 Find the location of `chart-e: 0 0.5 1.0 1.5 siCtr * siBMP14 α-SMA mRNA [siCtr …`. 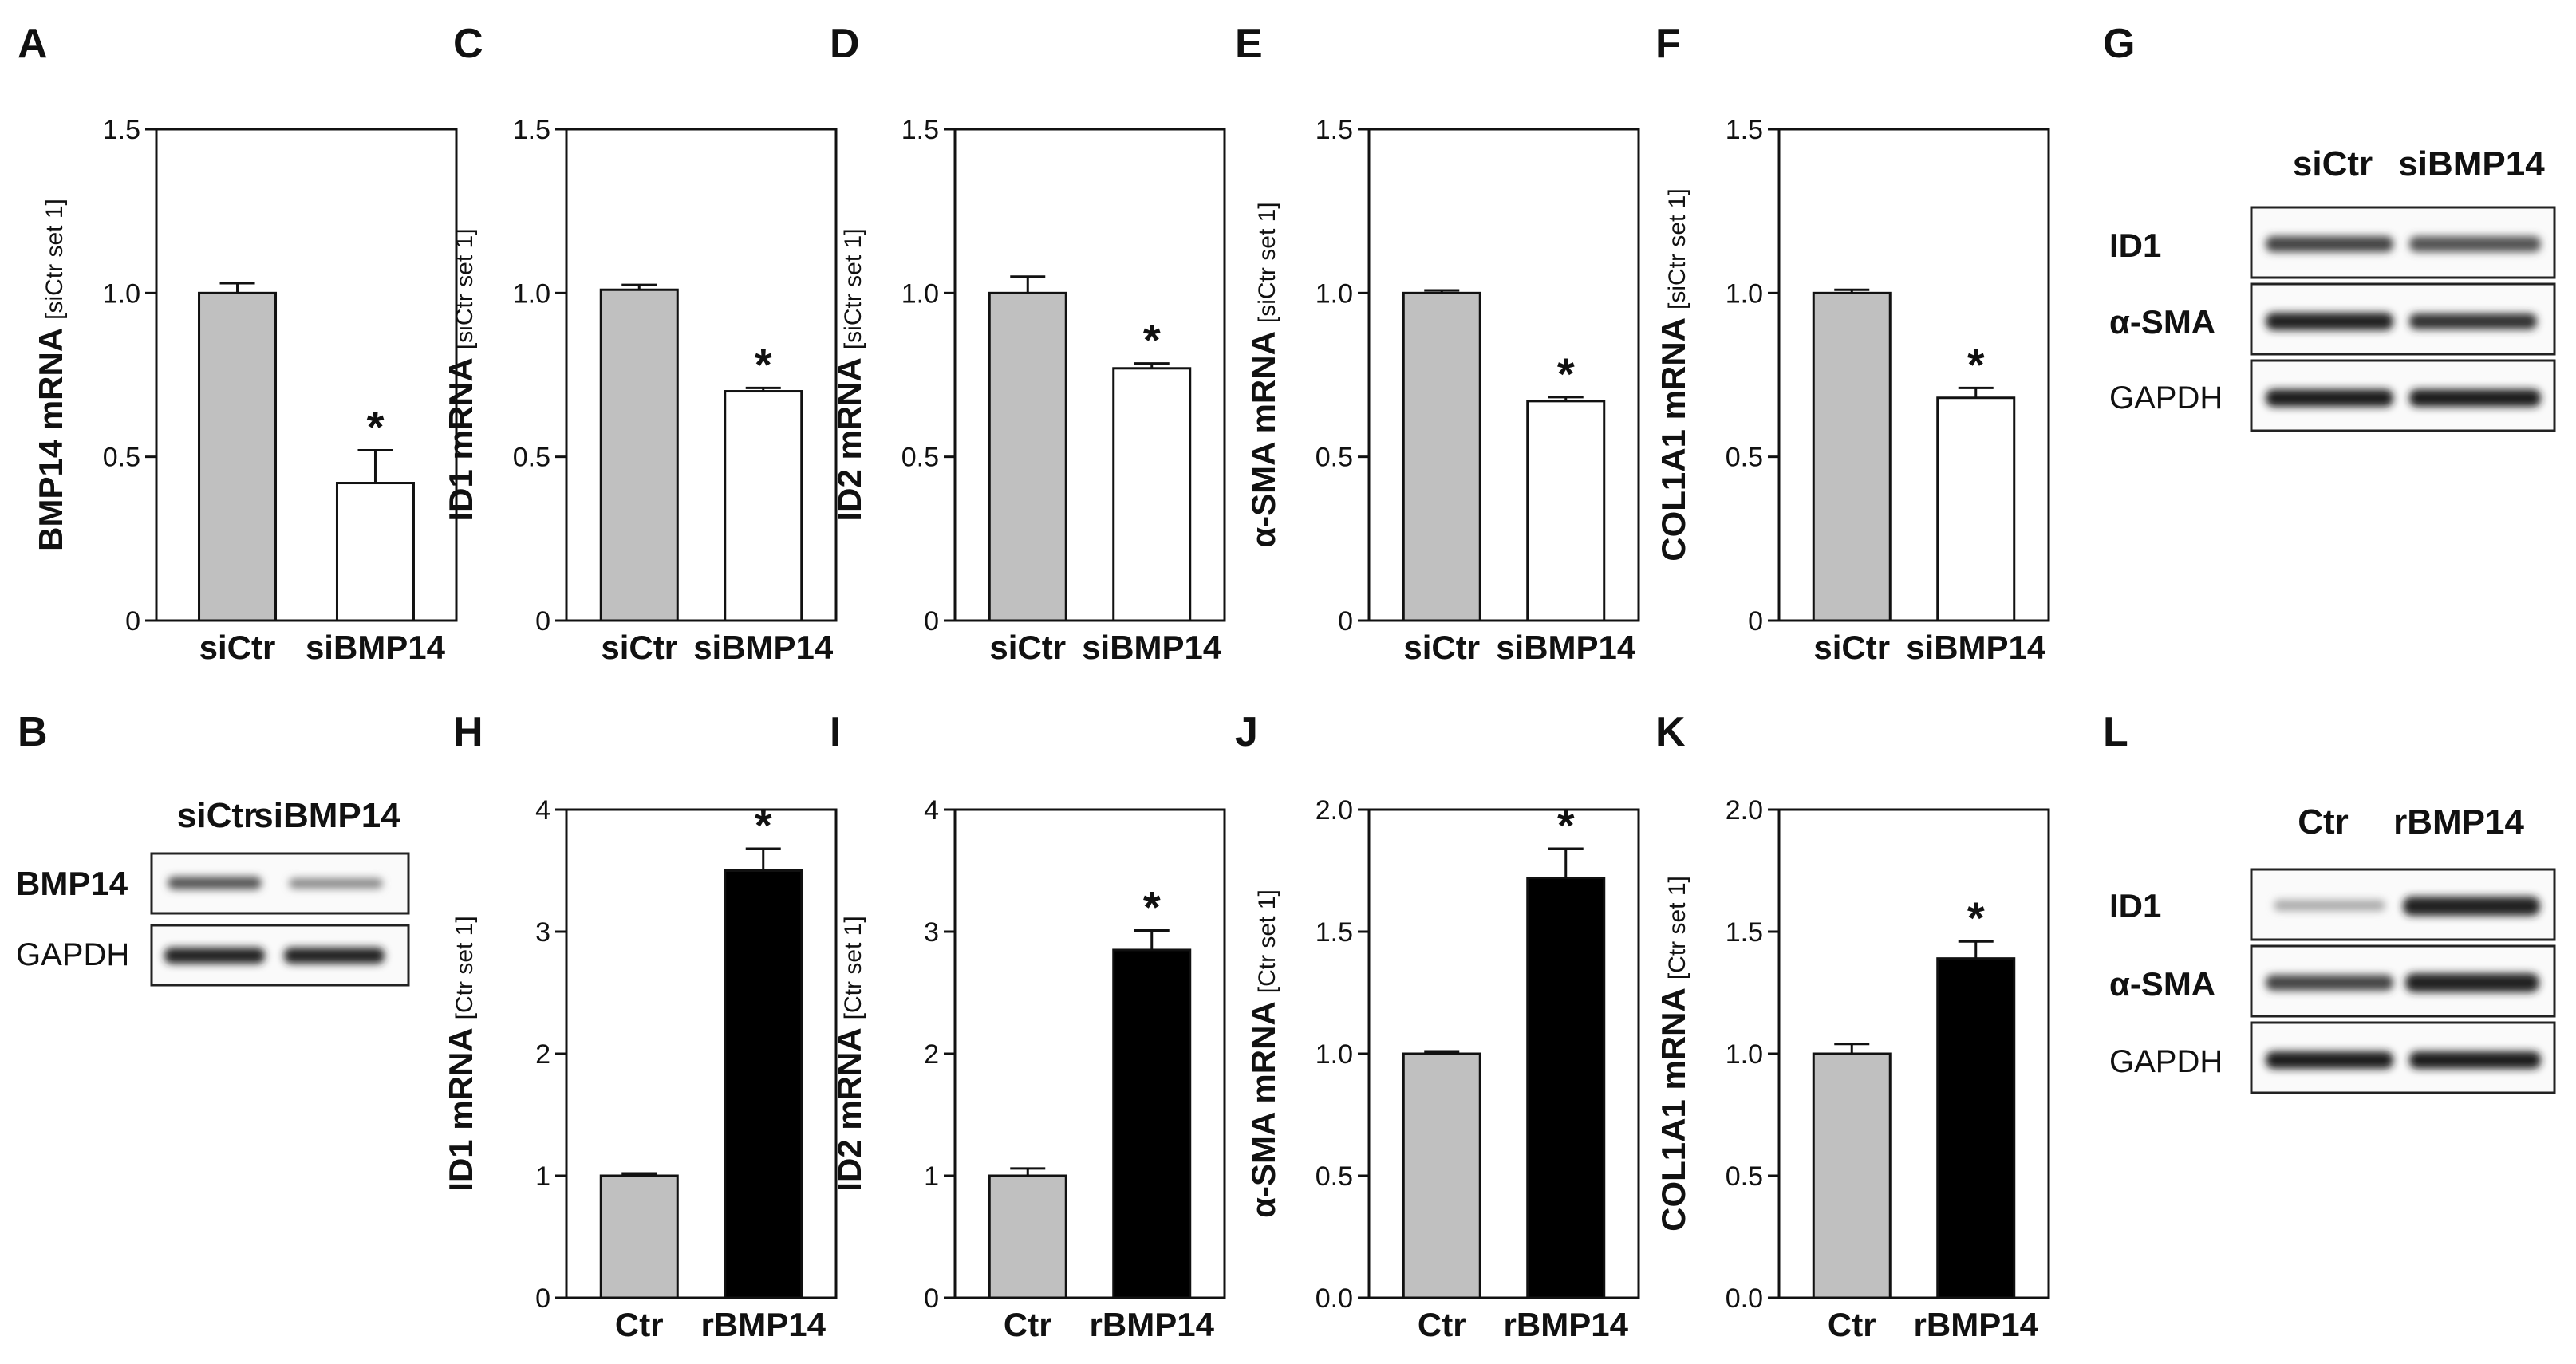

chart-e: 0 0.5 1.0 1.5 siCtr * siBMP14 α-SMA mRNA [siCtr … is located at coordinates (1443, 390).